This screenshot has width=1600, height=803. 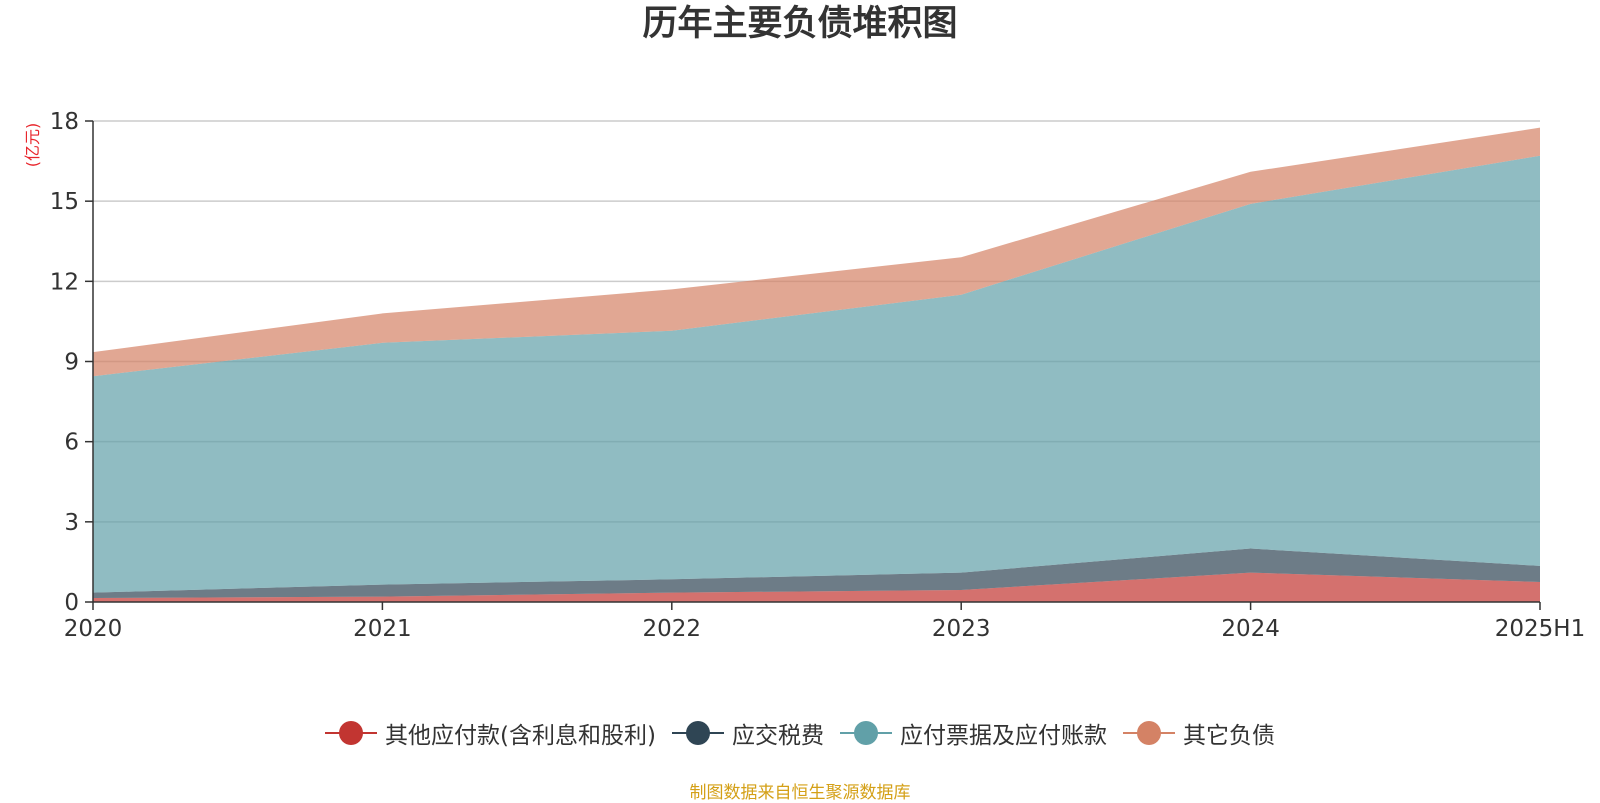 I want to click on chart-title: 历年主要负债堆积图, so click(x=800, y=24).